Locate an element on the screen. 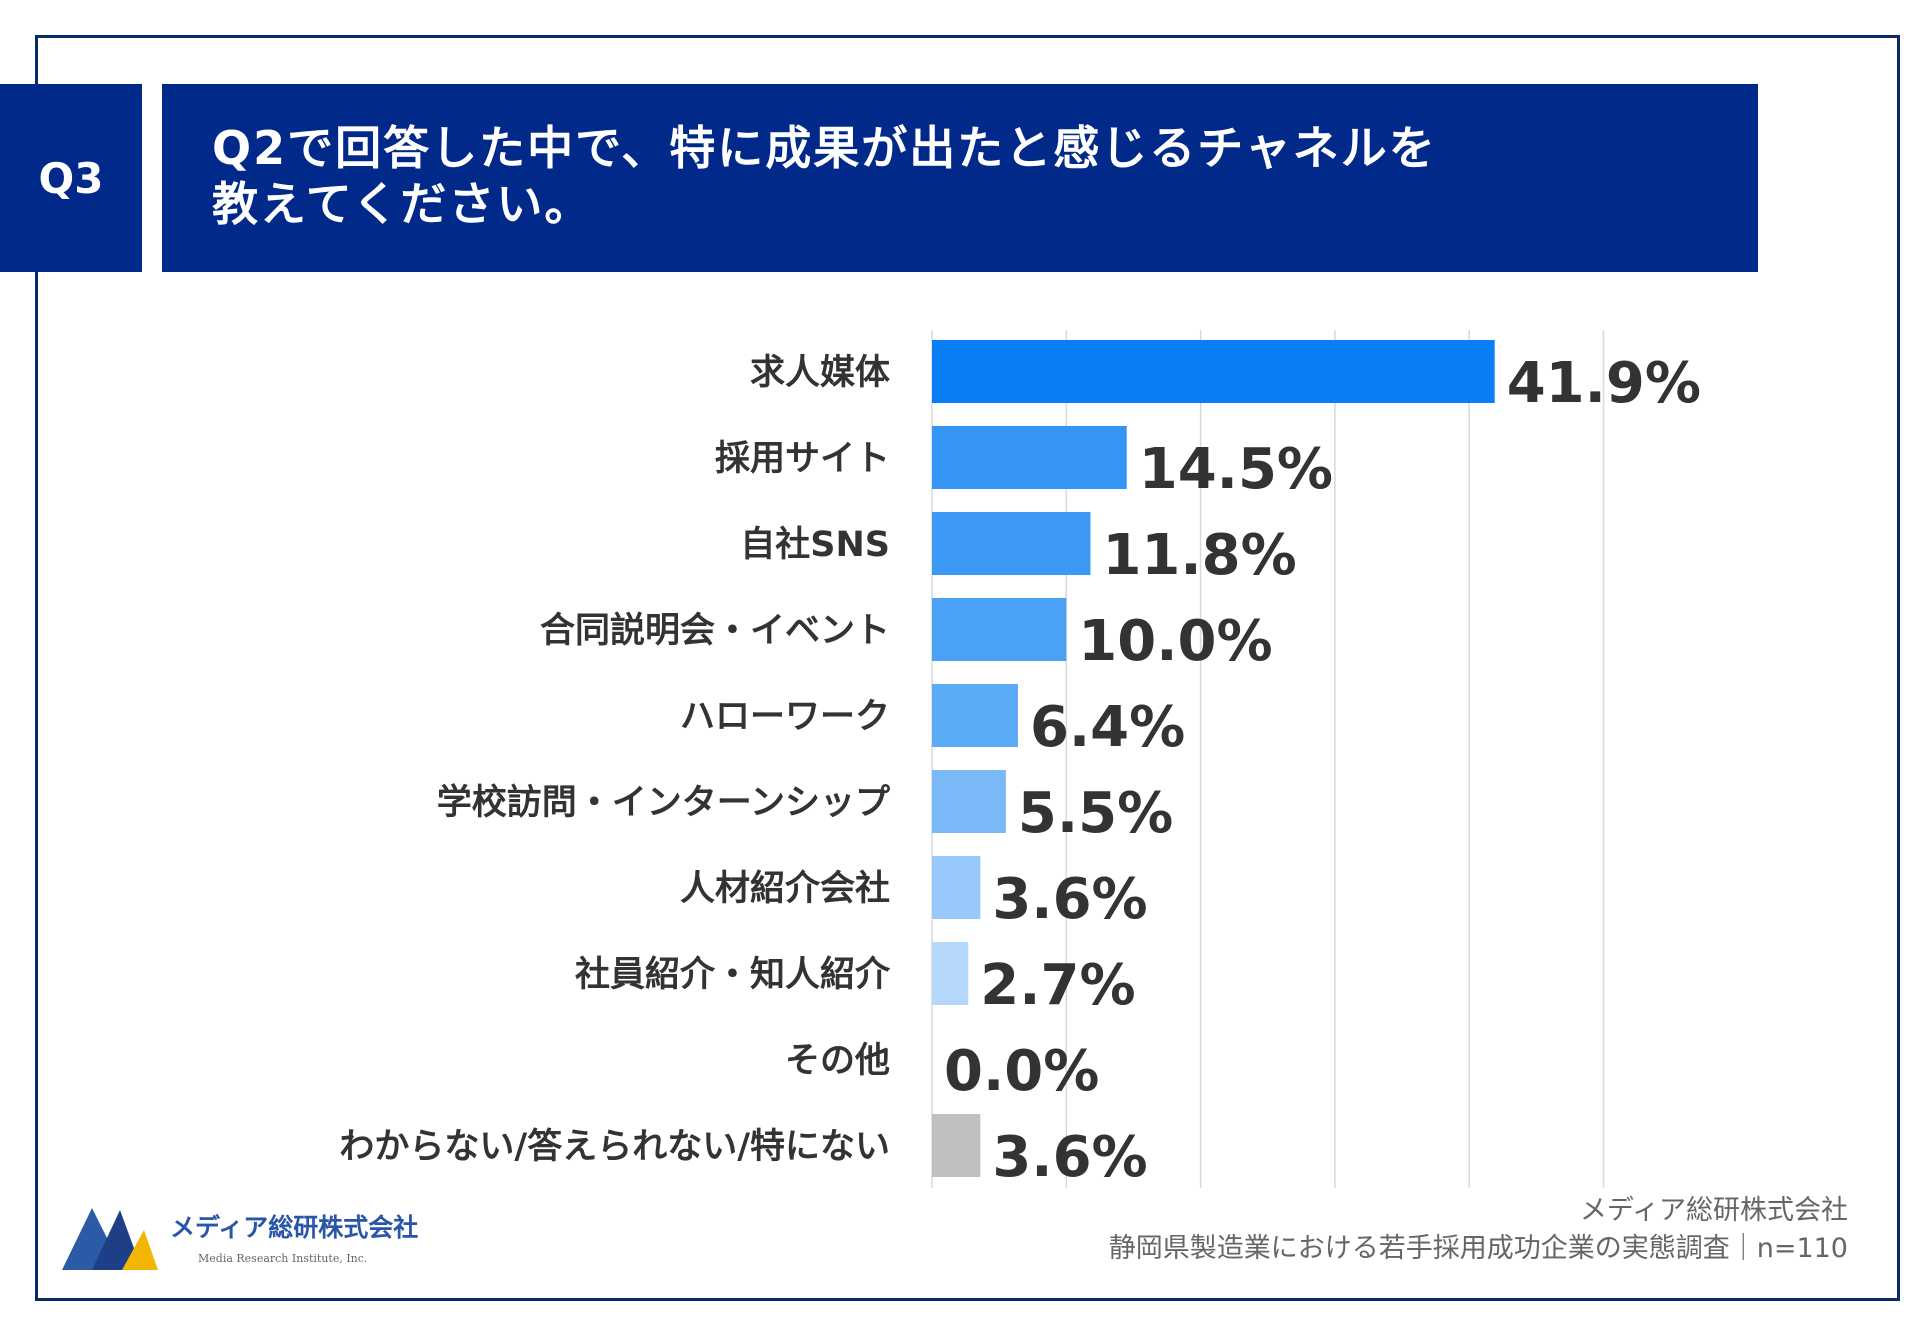  source-company: メディア総研株式会社 is located at coordinates (1713, 1210).